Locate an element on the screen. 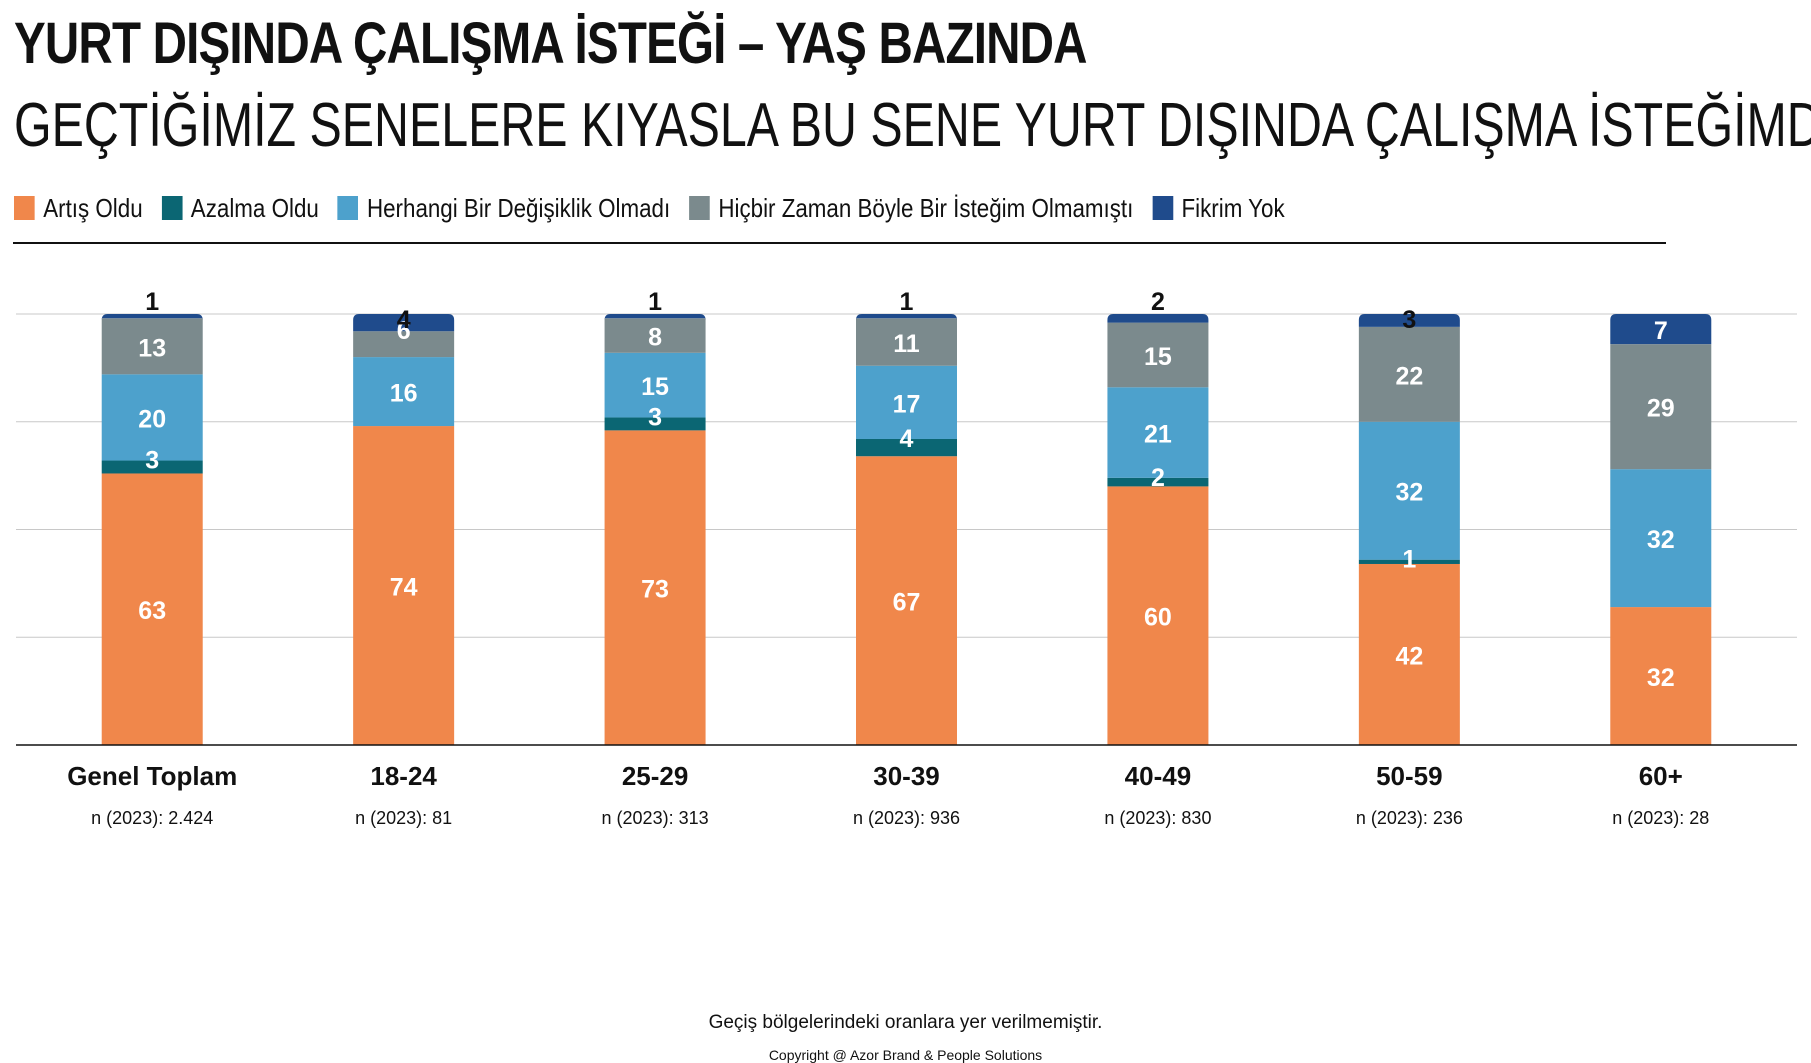 This screenshot has width=1811, height=1063. legend-label: Hiçbir Zaman Böyle Bir İsteğim Olmamıştı is located at coordinates (926, 207).